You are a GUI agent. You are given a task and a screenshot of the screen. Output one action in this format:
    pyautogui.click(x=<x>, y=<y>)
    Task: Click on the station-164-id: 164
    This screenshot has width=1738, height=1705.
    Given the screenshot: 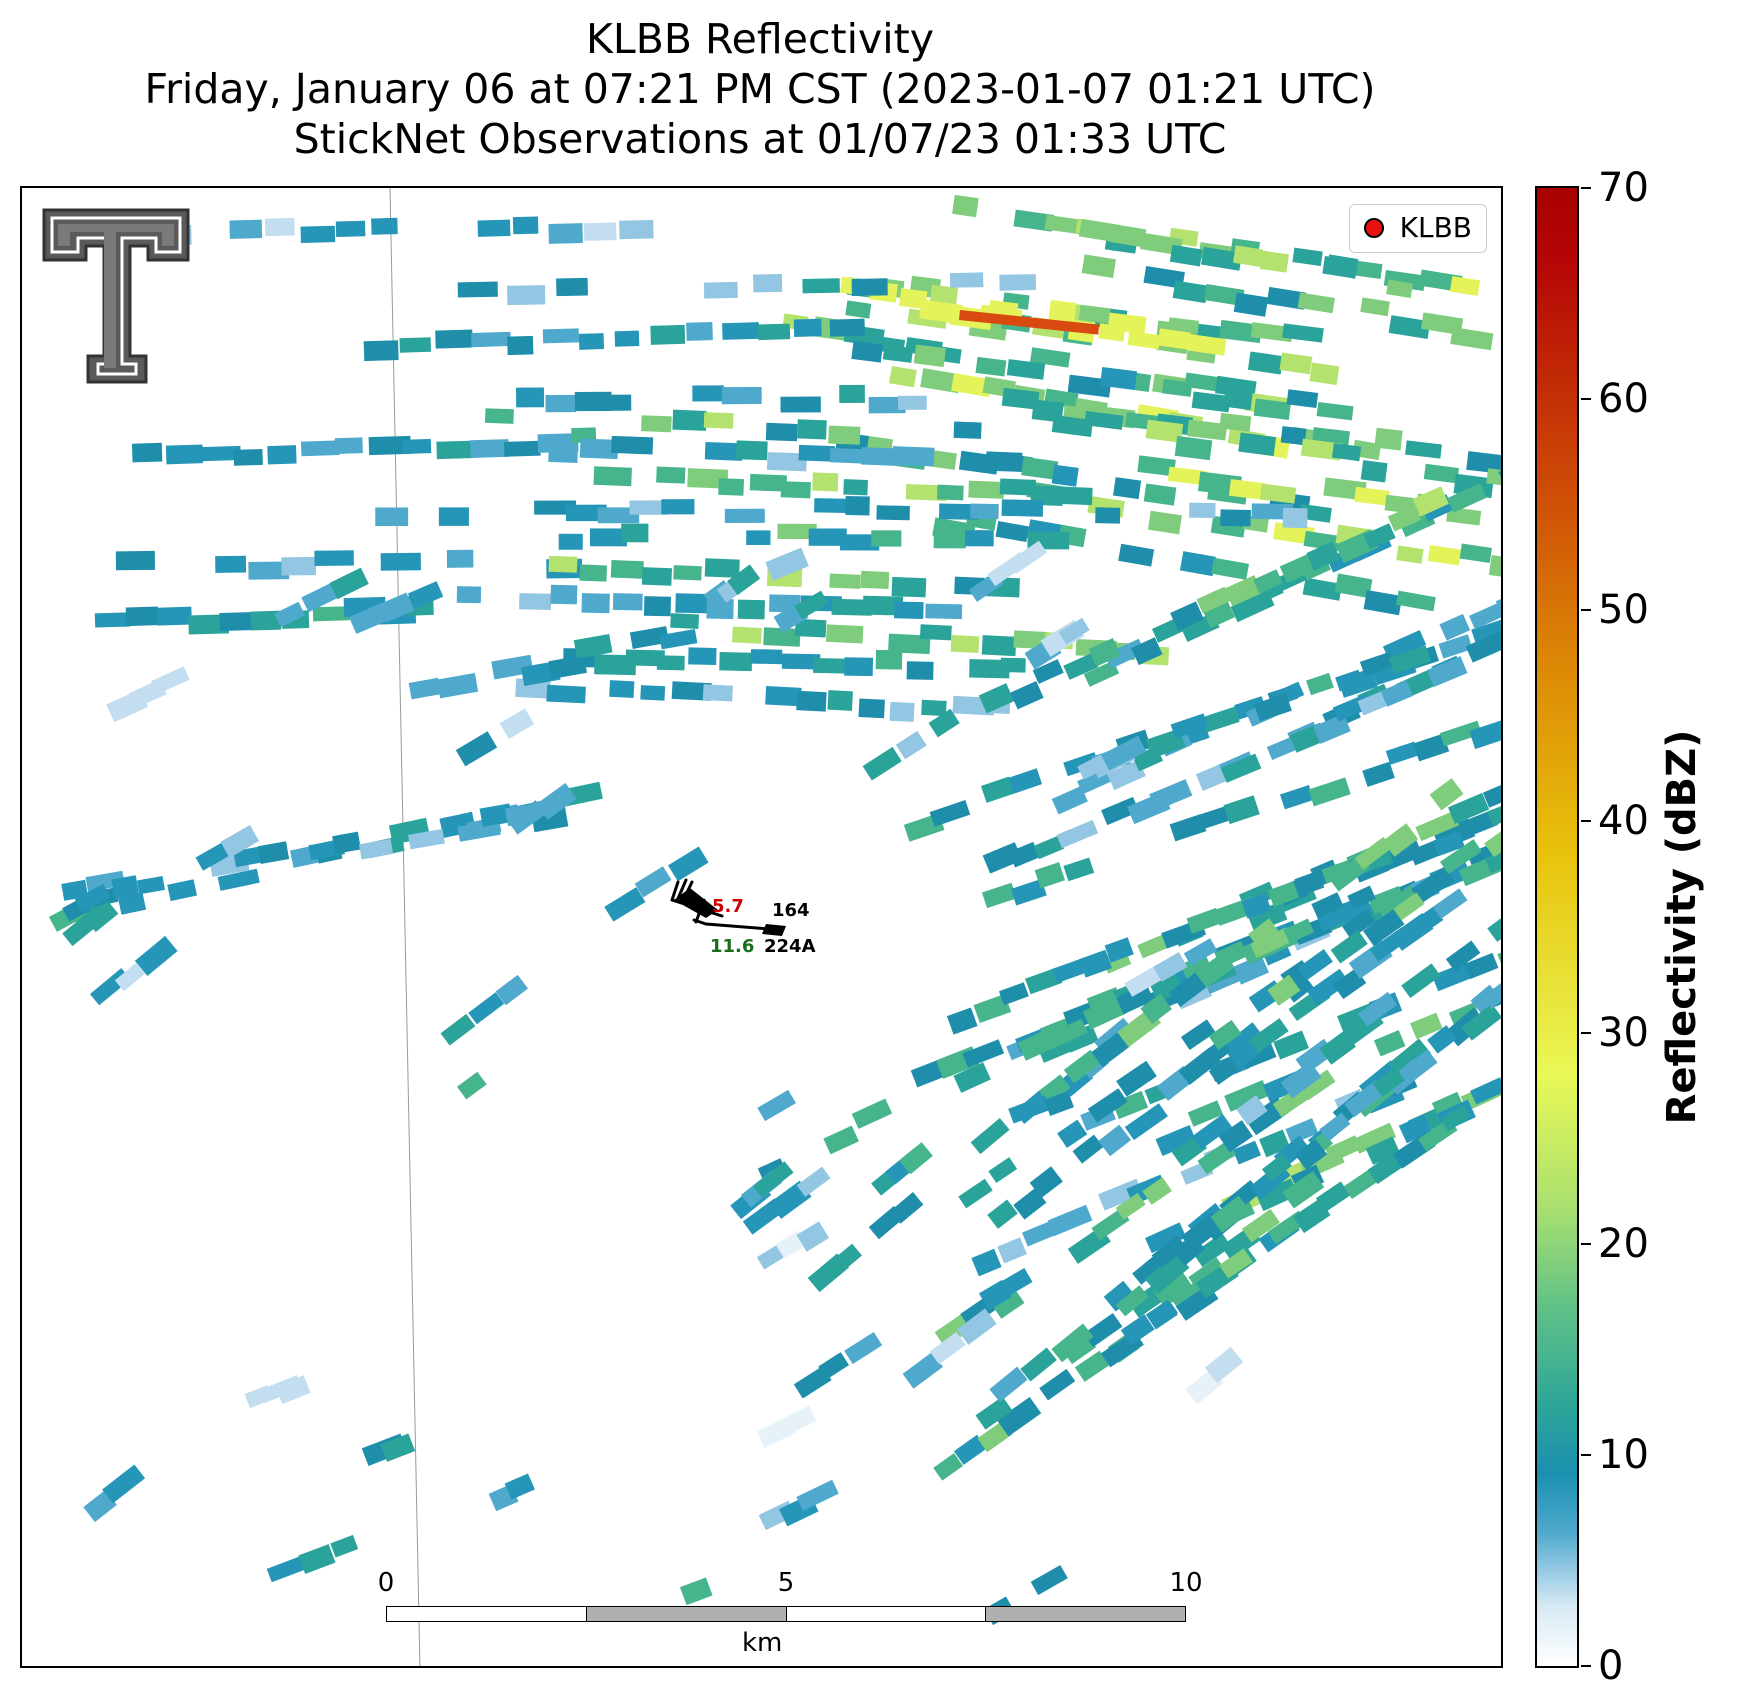 What is the action you would take?
    pyautogui.click(x=791, y=910)
    